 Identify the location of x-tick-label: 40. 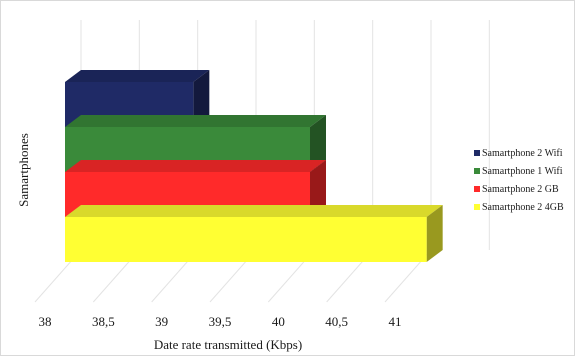
(278, 321).